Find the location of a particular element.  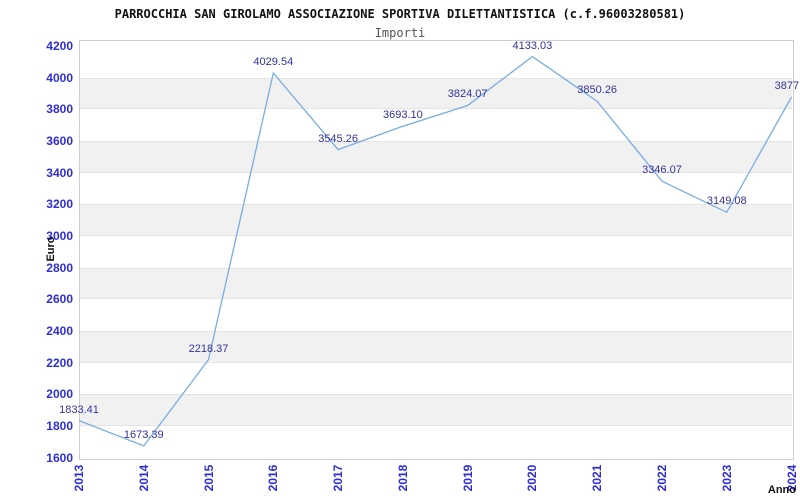

y-tick-label: 2200 is located at coordinates (59, 362).